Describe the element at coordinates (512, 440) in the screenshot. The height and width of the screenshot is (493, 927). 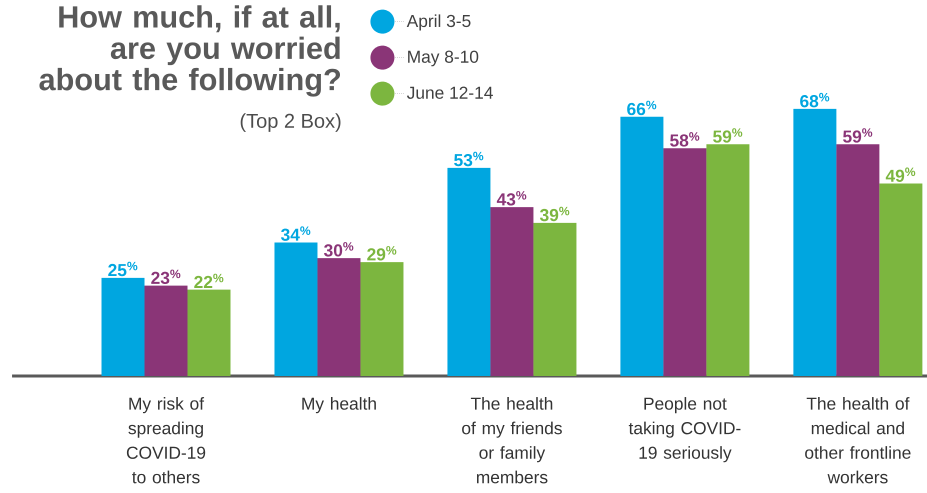
I see `x-tick-label: The health of my friends or family members` at that location.